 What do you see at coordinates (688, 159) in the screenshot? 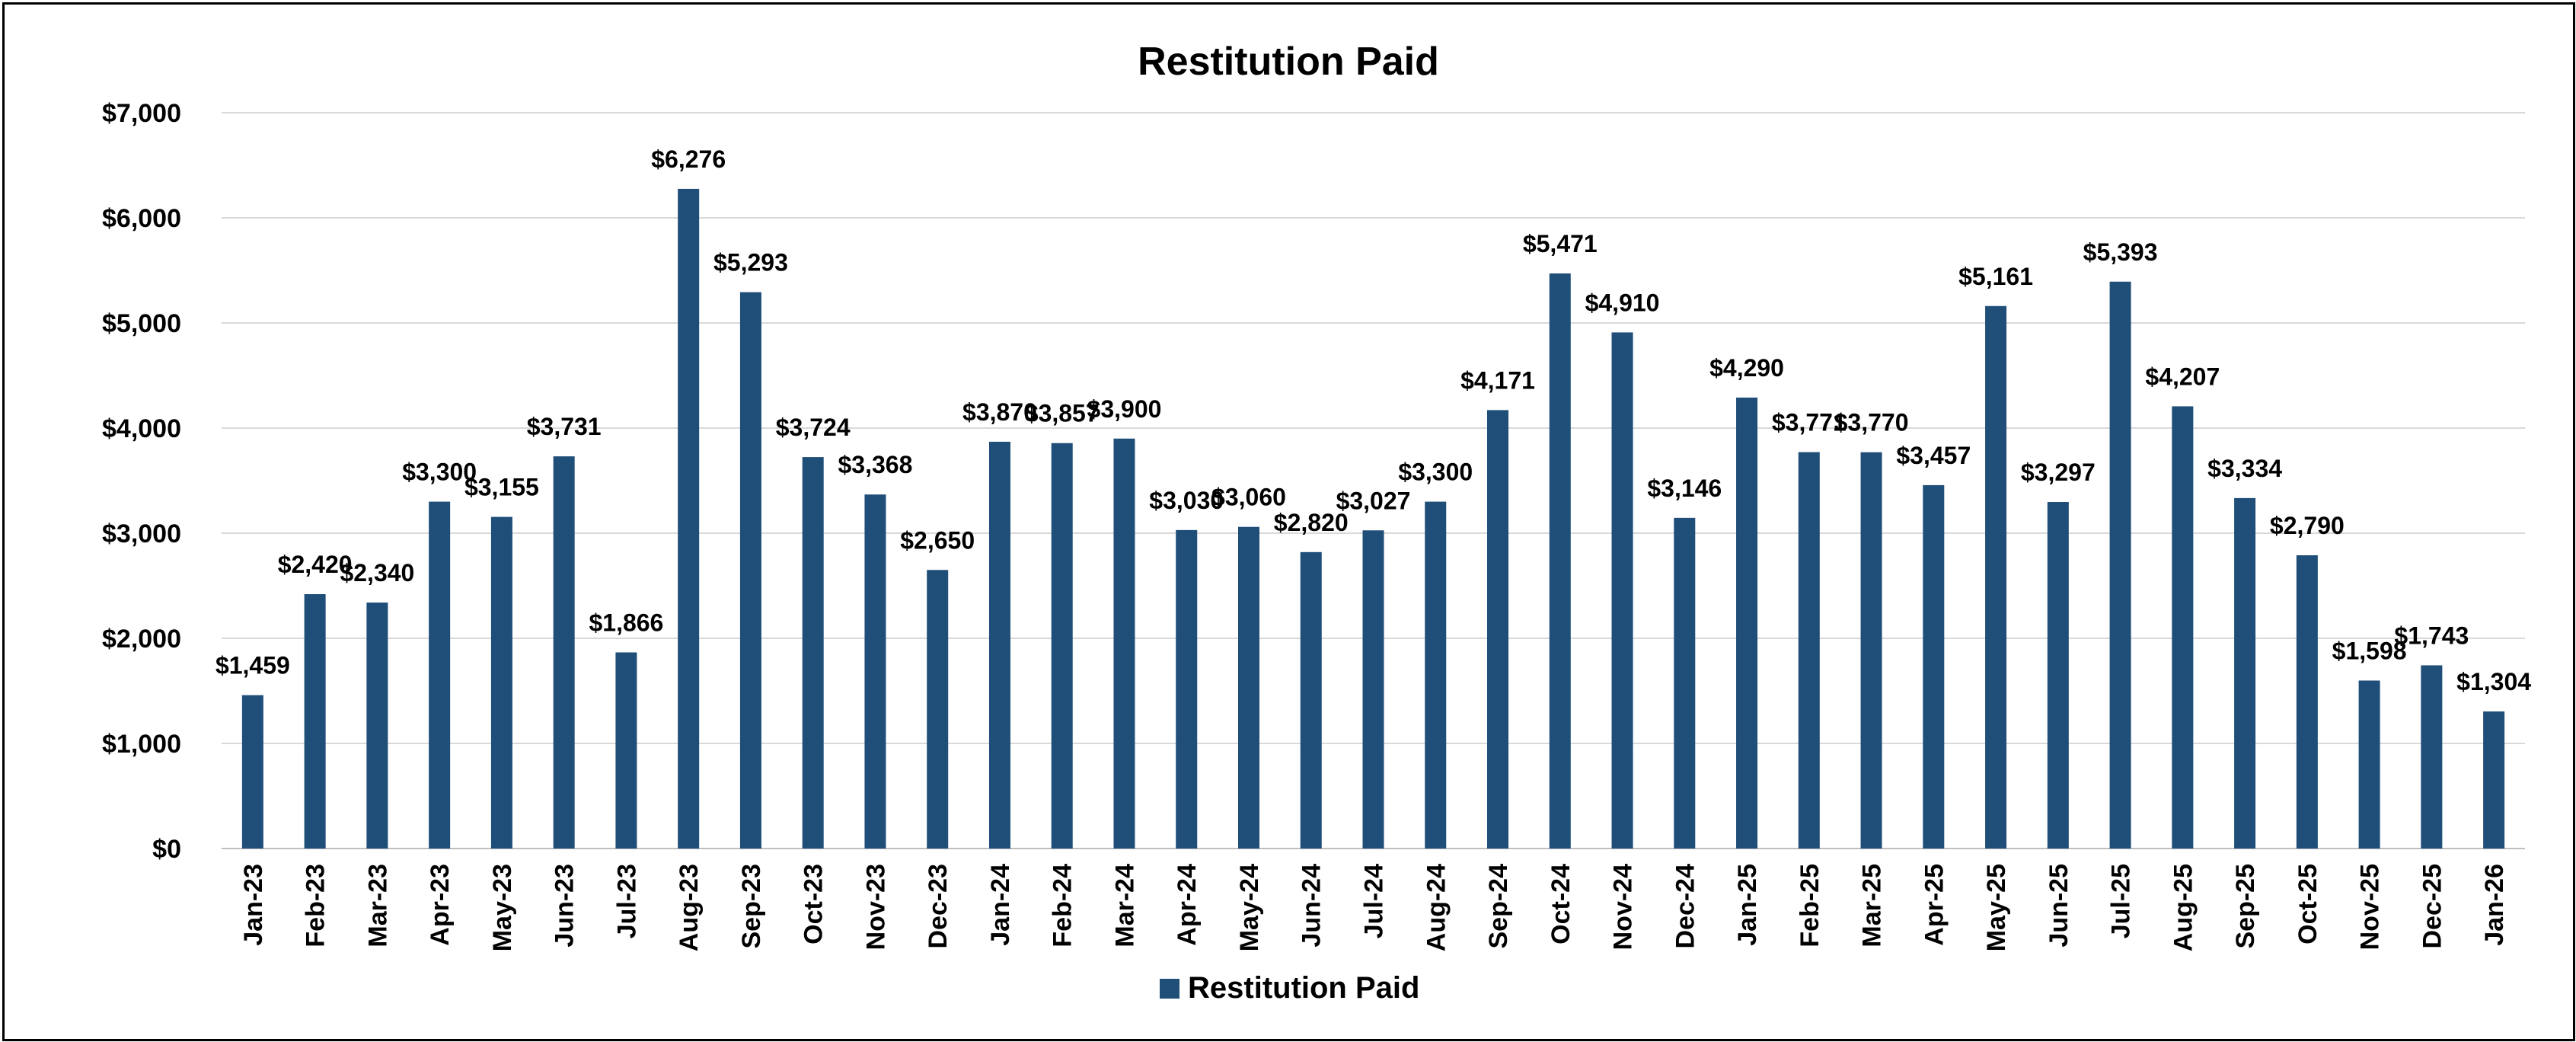
I see `data-label: $6,276` at bounding box center [688, 159].